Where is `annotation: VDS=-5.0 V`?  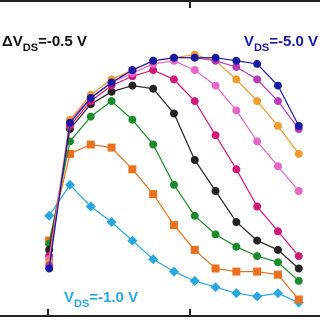
annotation: VDS=-5.0 V is located at coordinates (281, 43).